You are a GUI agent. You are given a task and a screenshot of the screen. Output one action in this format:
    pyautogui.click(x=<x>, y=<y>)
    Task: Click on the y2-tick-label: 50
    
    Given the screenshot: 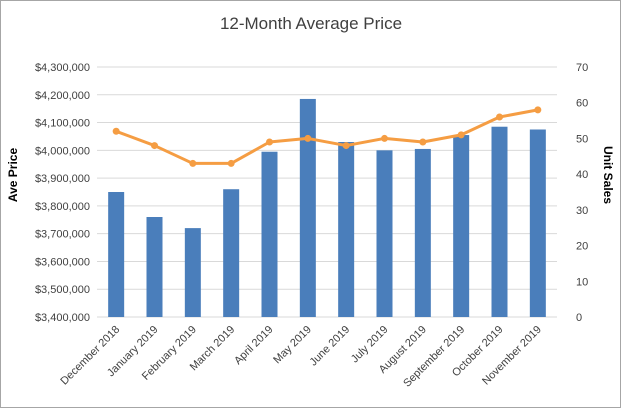 What is the action you would take?
    pyautogui.click(x=582, y=139)
    